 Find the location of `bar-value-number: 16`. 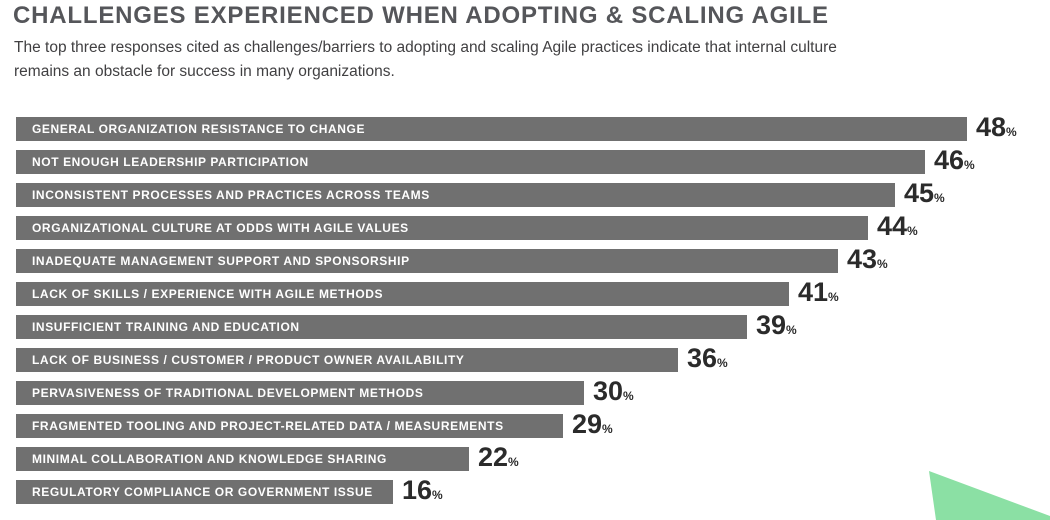

bar-value-number: 16 is located at coordinates (417, 489).